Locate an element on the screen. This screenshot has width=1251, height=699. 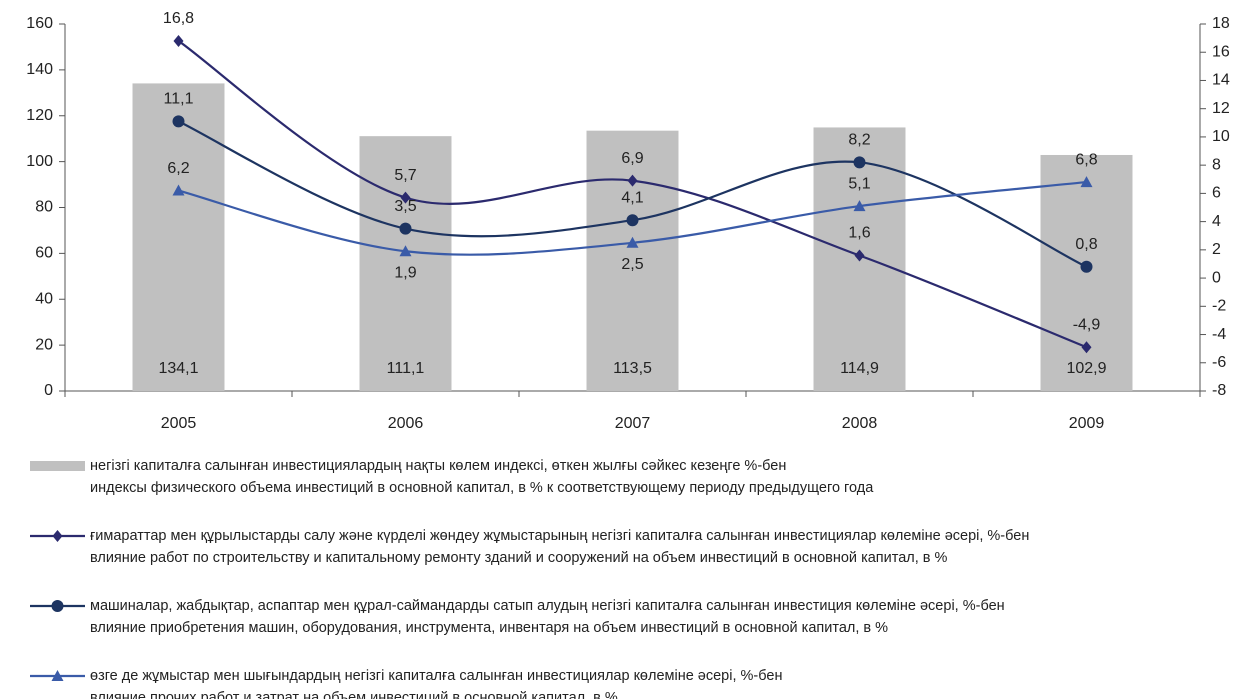
x-tick-label: 2007 is located at coordinates (633, 423).